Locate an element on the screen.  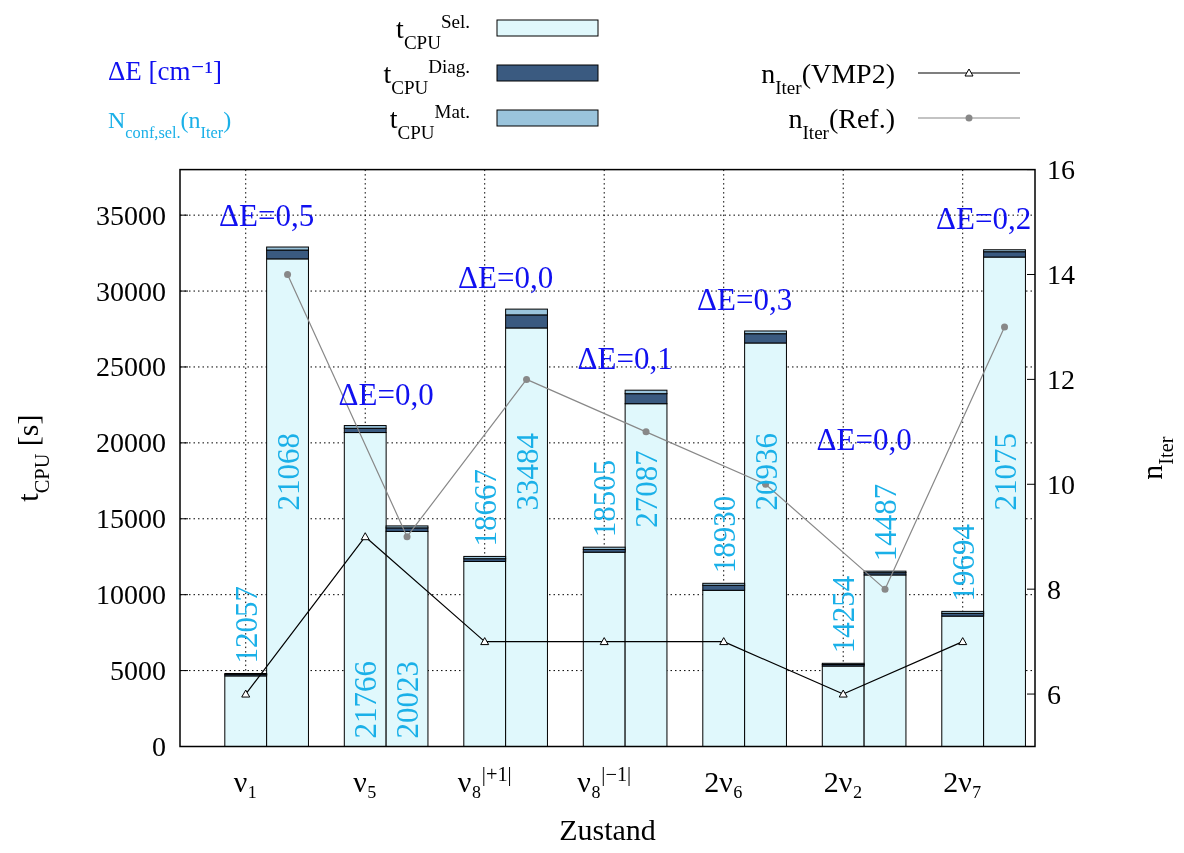
text: N$_{conf,sel.}$(n$_{Iter}$) is located at coordinates (170, 124).